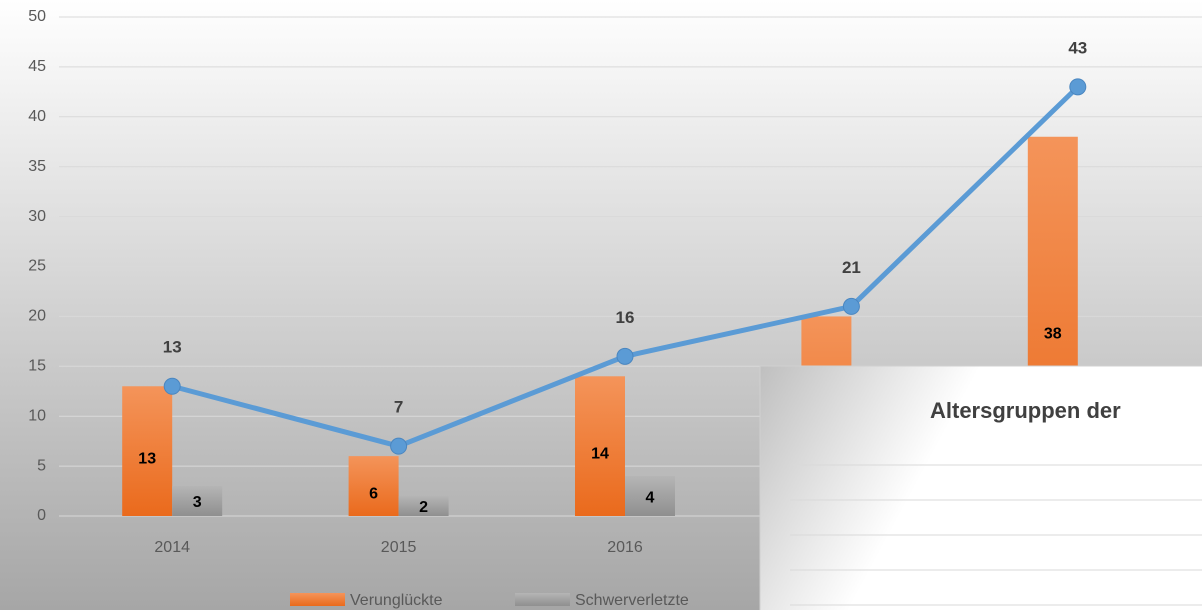 The image size is (1202, 610). What do you see at coordinates (1025, 410) in the screenshot?
I see `panel-title: Altersgruppen der` at bounding box center [1025, 410].